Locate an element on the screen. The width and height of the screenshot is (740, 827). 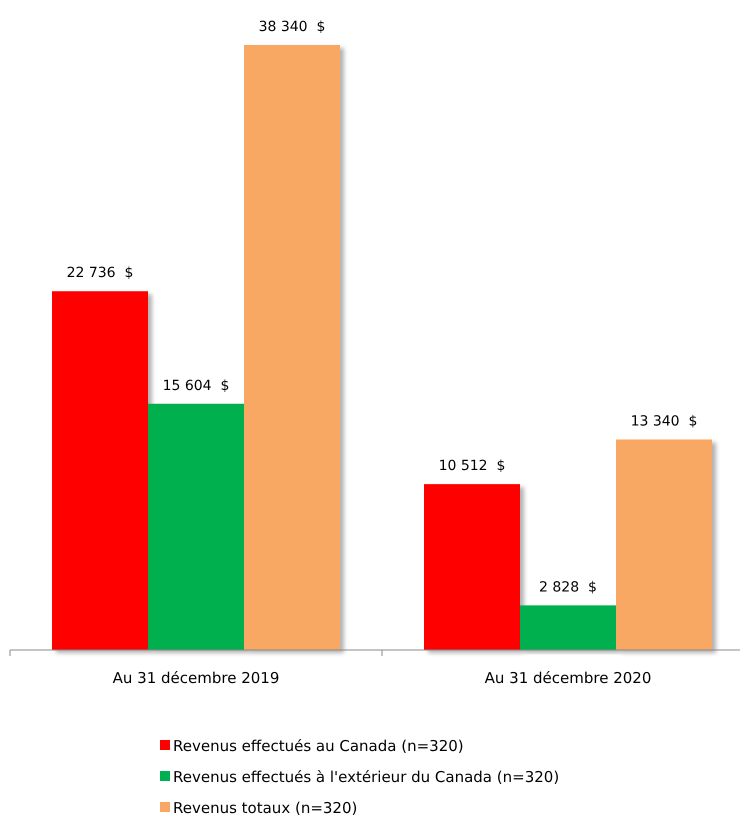
data-label: 15 604 $ is located at coordinates (196, 386).